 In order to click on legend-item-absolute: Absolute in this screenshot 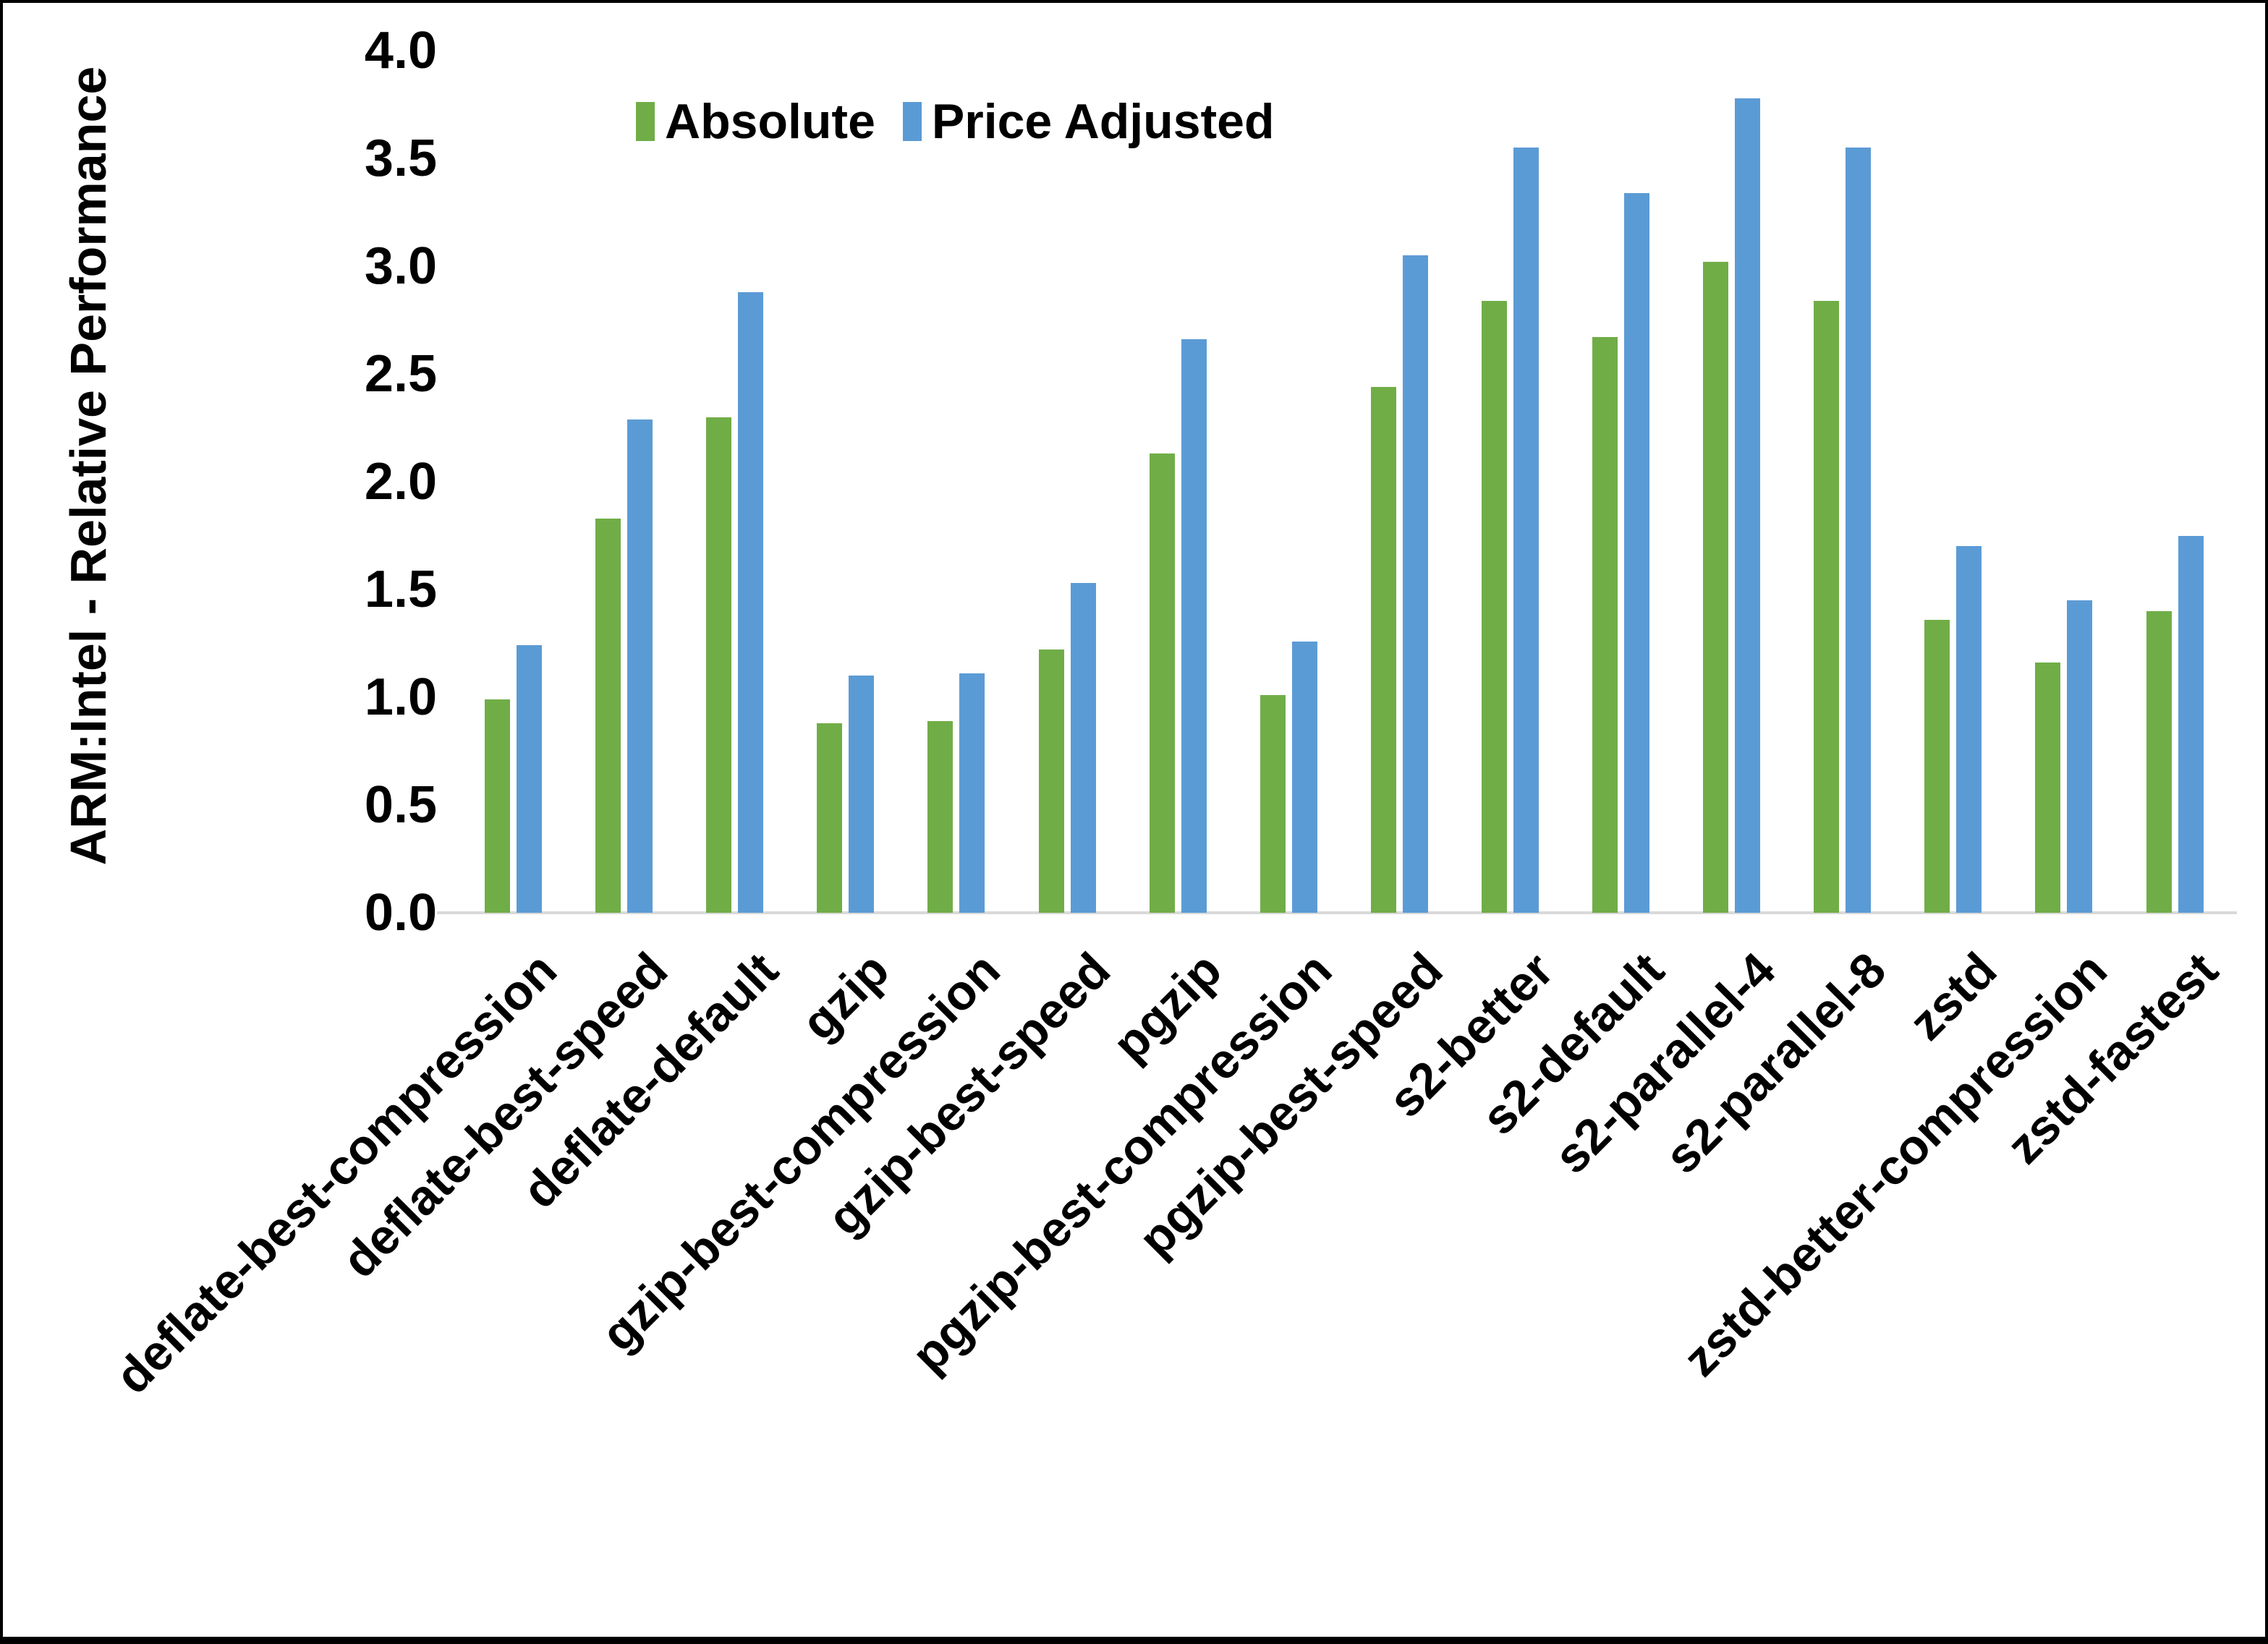, I will do `click(755, 121)`.